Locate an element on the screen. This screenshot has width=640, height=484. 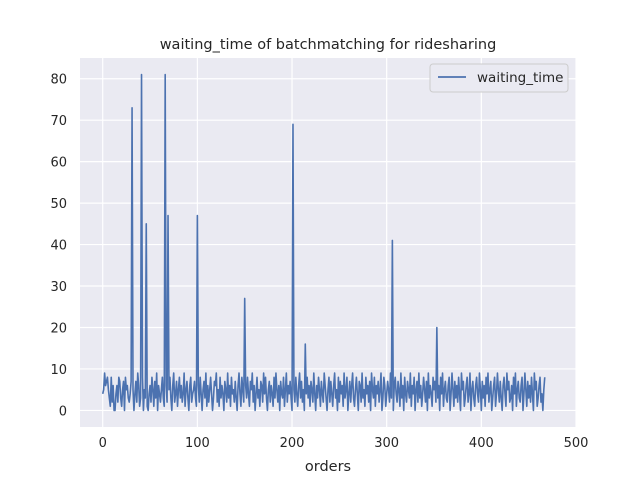
x-tick-label: 500 is located at coordinates (576, 443).